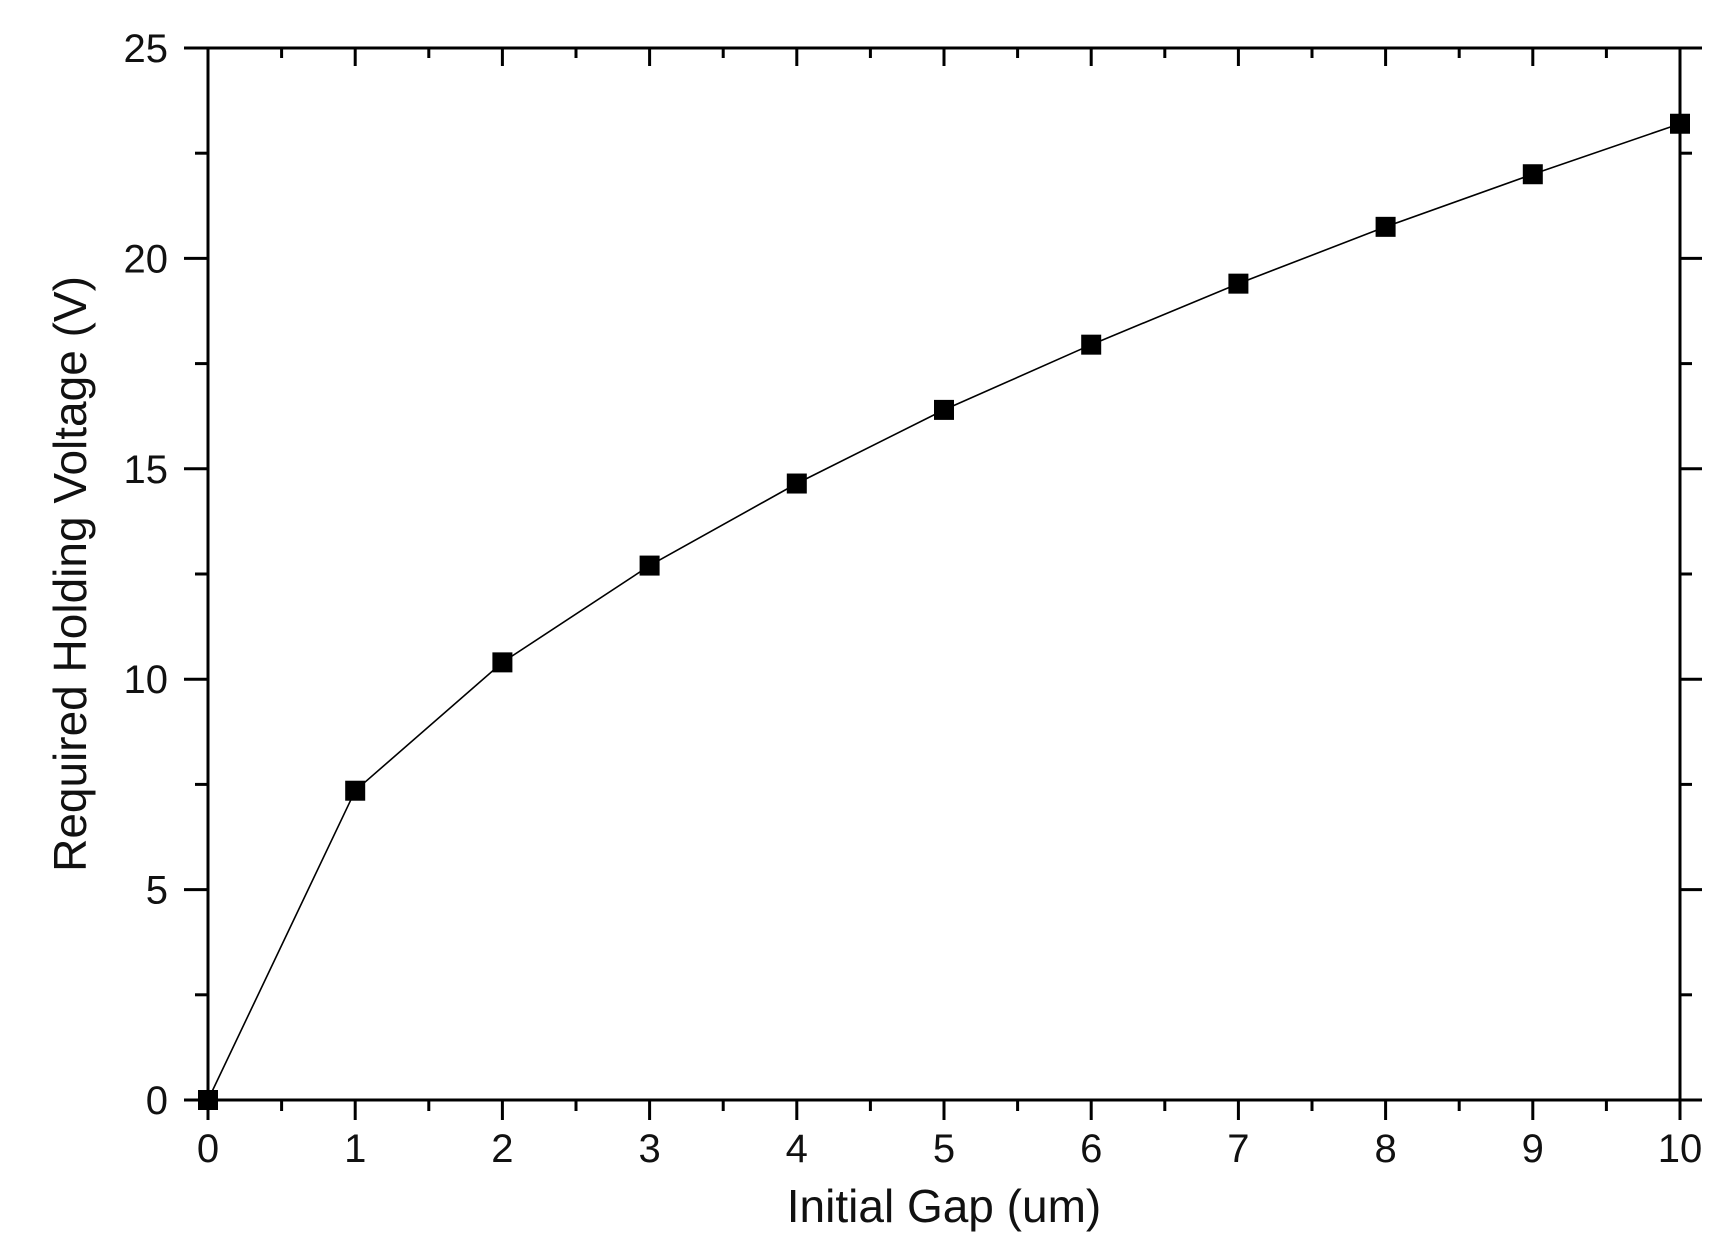 This screenshot has width=1734, height=1256. I want to click on y-tick-label: 5, so click(157, 891).